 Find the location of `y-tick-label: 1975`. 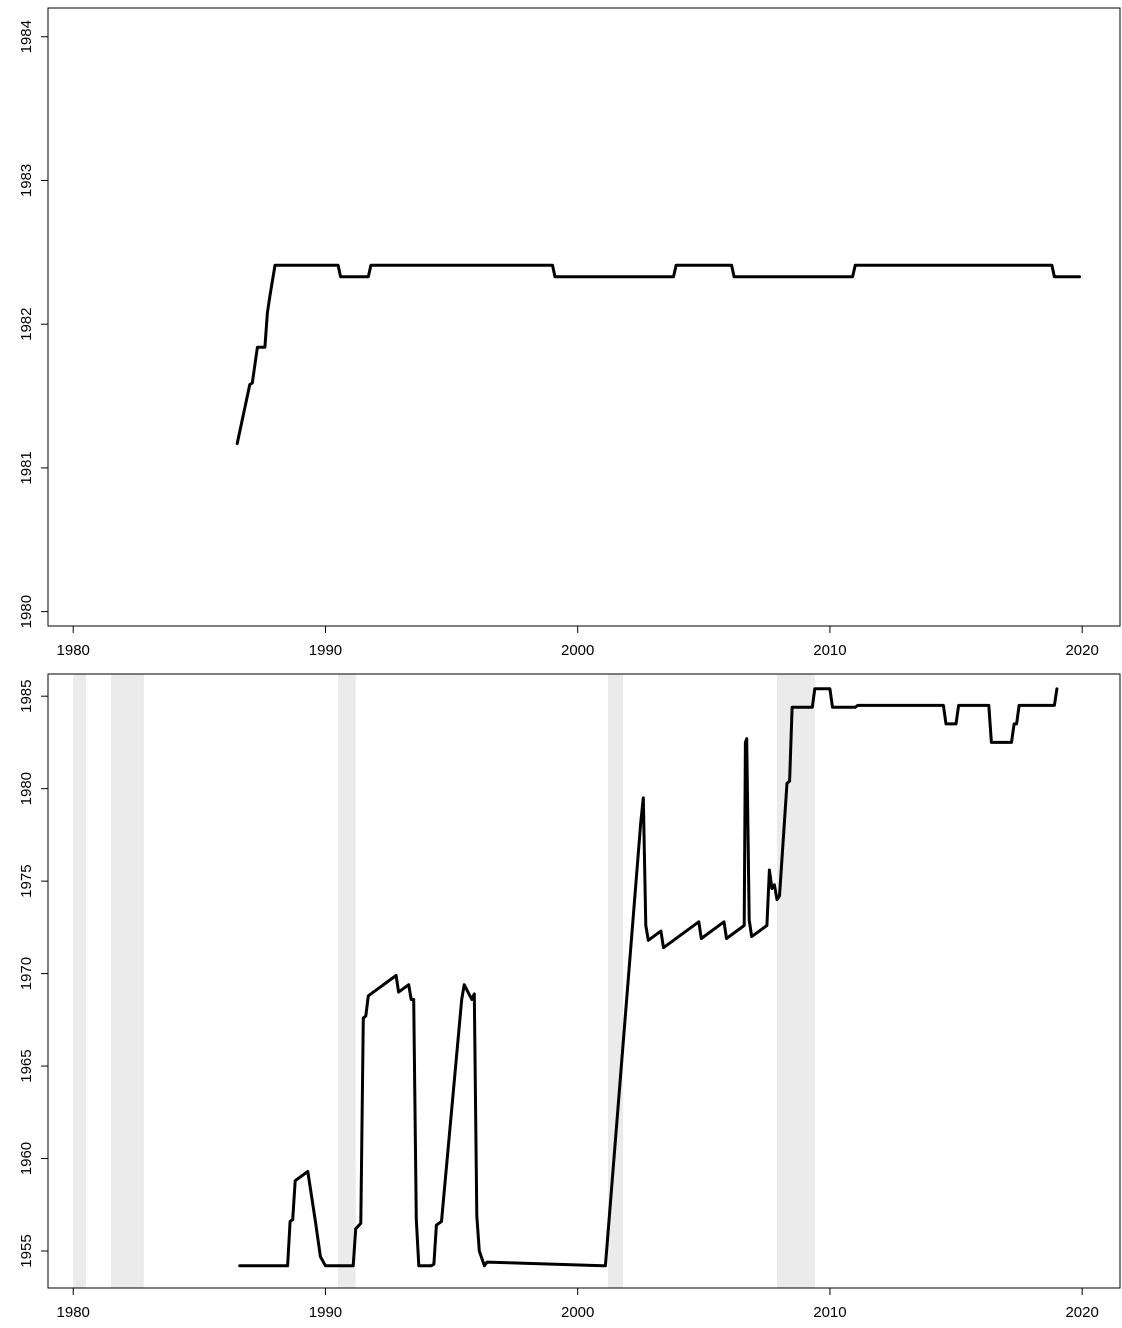

y-tick-label: 1975 is located at coordinates (26, 880).